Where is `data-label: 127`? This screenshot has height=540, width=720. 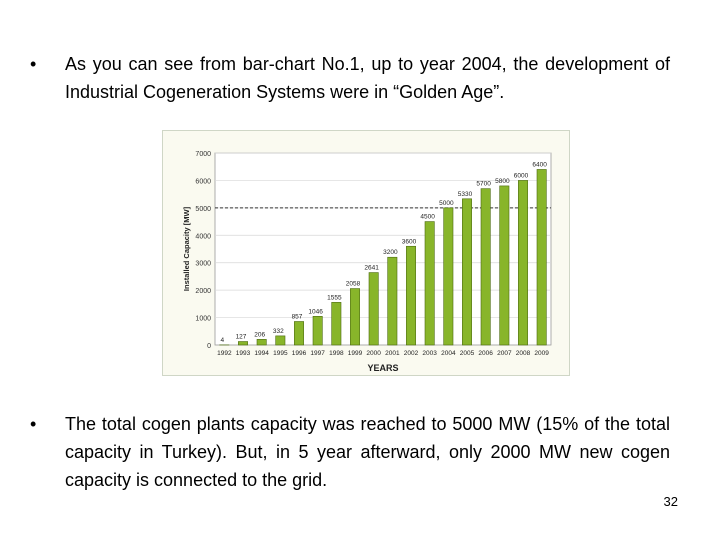 data-label: 127 is located at coordinates (241, 337).